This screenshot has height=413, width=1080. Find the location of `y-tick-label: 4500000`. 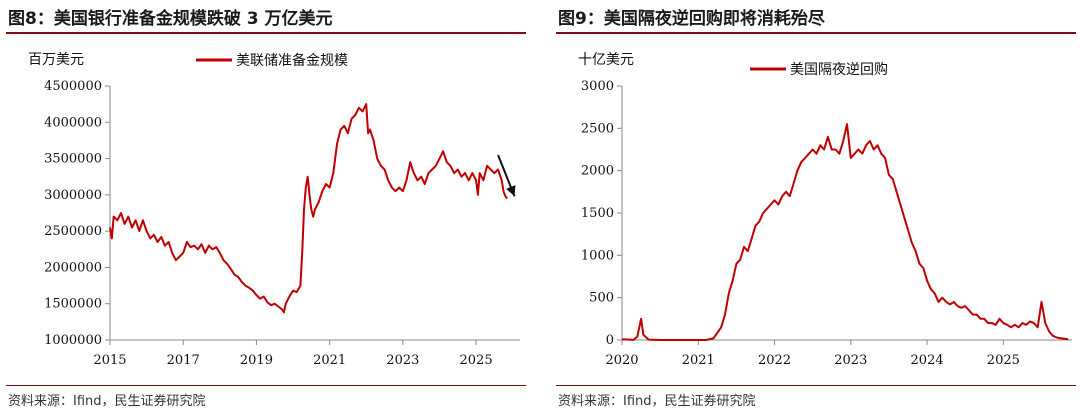

y-tick-label: 4500000 is located at coordinates (73, 86).